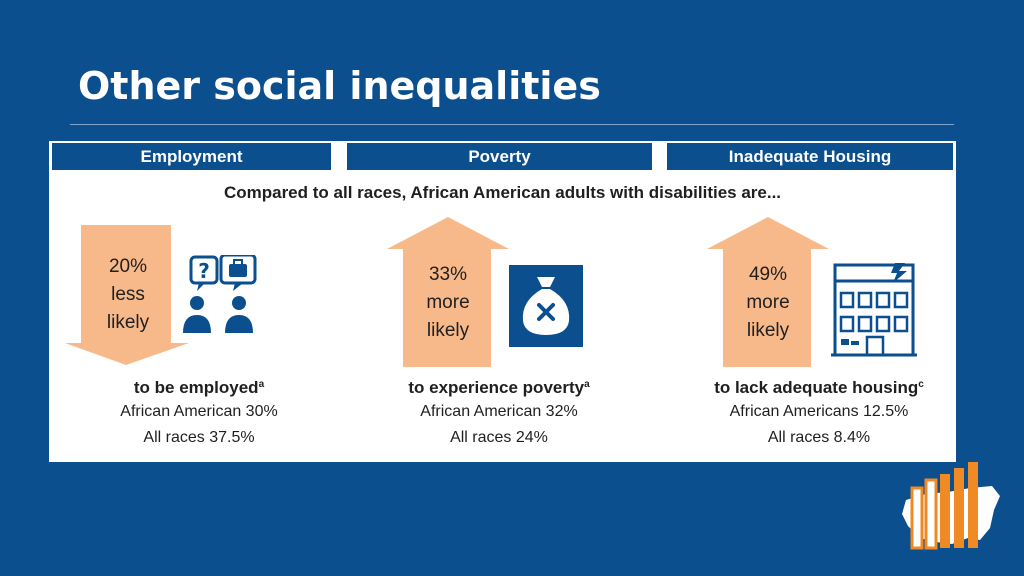  I want to click on poverty-arrow-text: 33% more likely, so click(448, 303).